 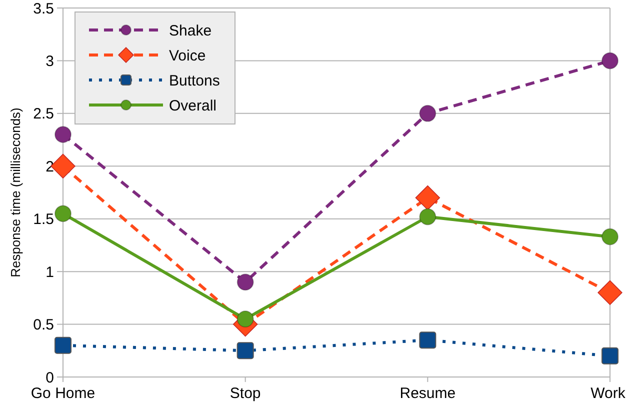 What do you see at coordinates (187, 55) in the screenshot?
I see `legend-label: Voice` at bounding box center [187, 55].